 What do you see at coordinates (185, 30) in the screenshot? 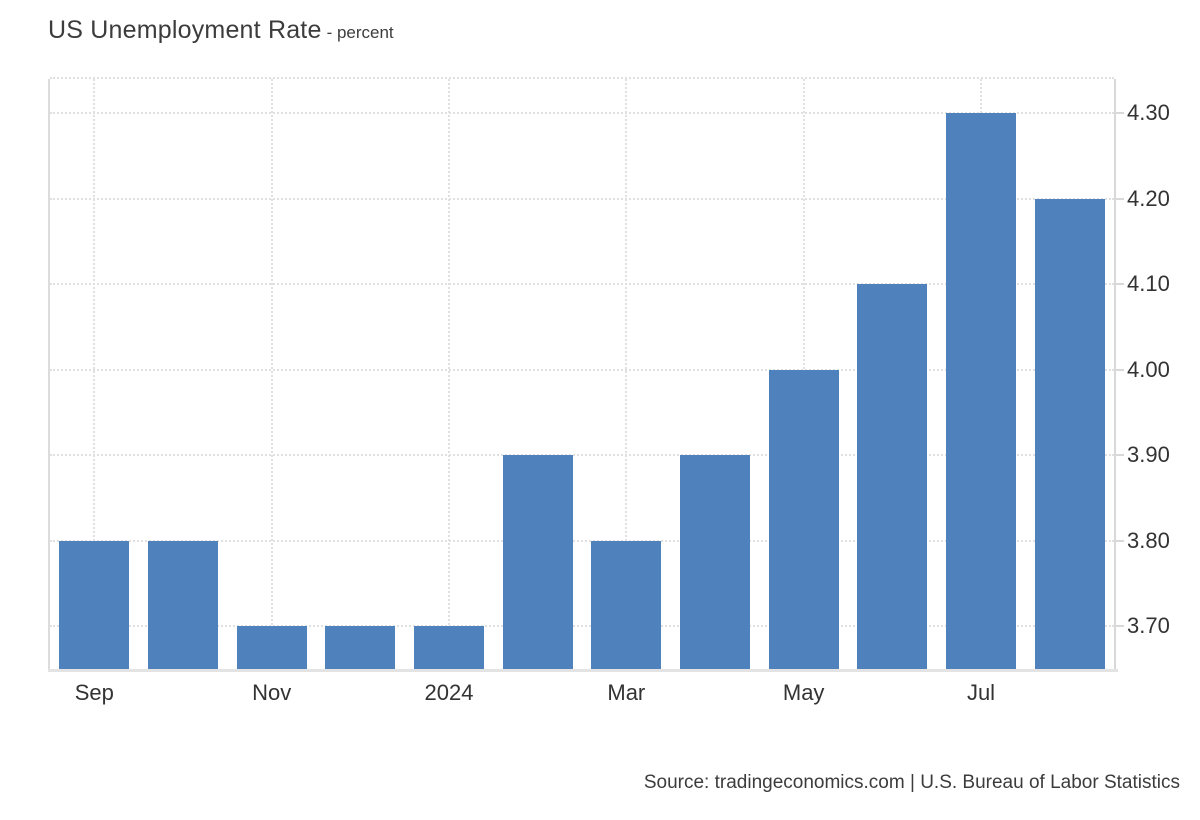
I see `chart-title: US Unemployment Rate` at bounding box center [185, 30].